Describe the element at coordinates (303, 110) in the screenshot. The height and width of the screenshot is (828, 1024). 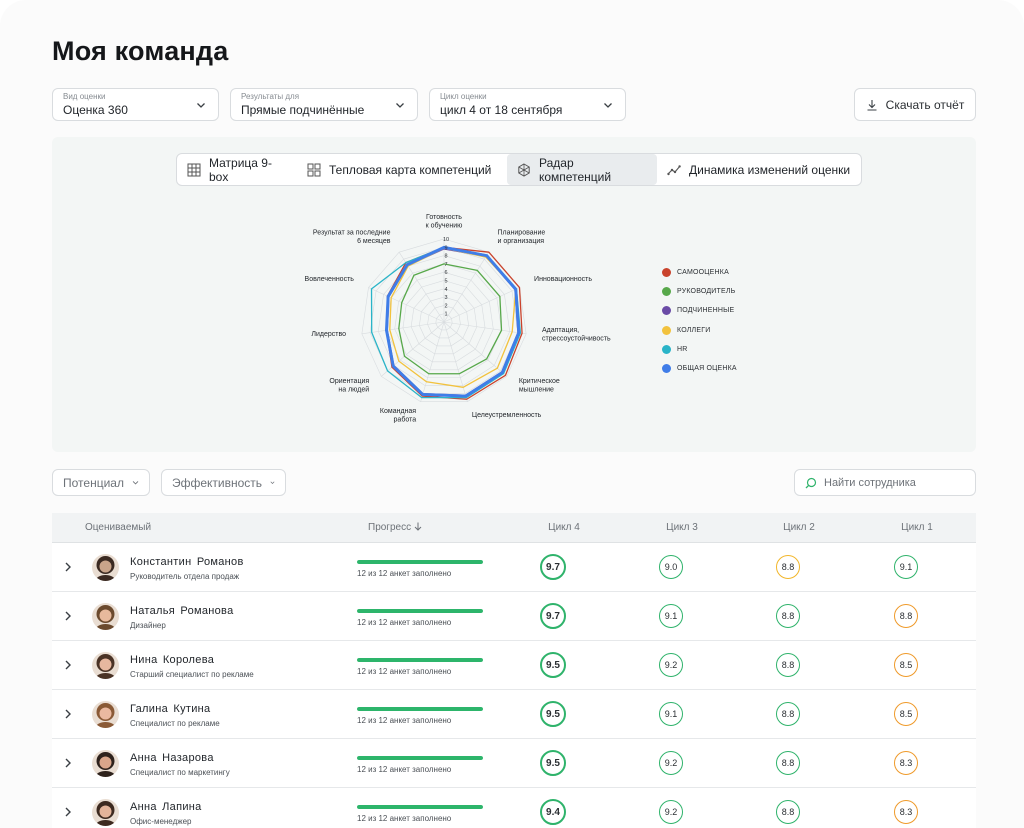
I see `select-value: Прямые подчинённые` at that location.